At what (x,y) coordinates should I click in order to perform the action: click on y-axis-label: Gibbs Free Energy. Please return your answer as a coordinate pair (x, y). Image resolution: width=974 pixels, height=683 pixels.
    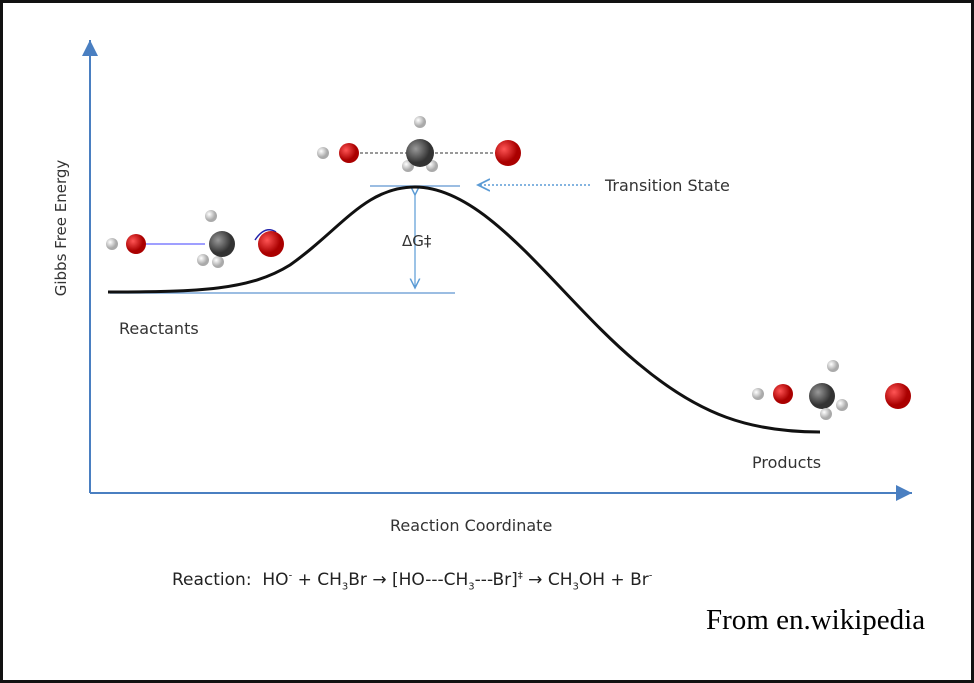
    Looking at the image, I should click on (61, 228).